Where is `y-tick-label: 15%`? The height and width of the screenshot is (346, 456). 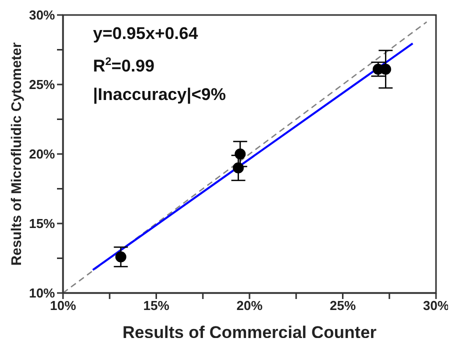 y-tick-label: 15% is located at coordinates (42, 224).